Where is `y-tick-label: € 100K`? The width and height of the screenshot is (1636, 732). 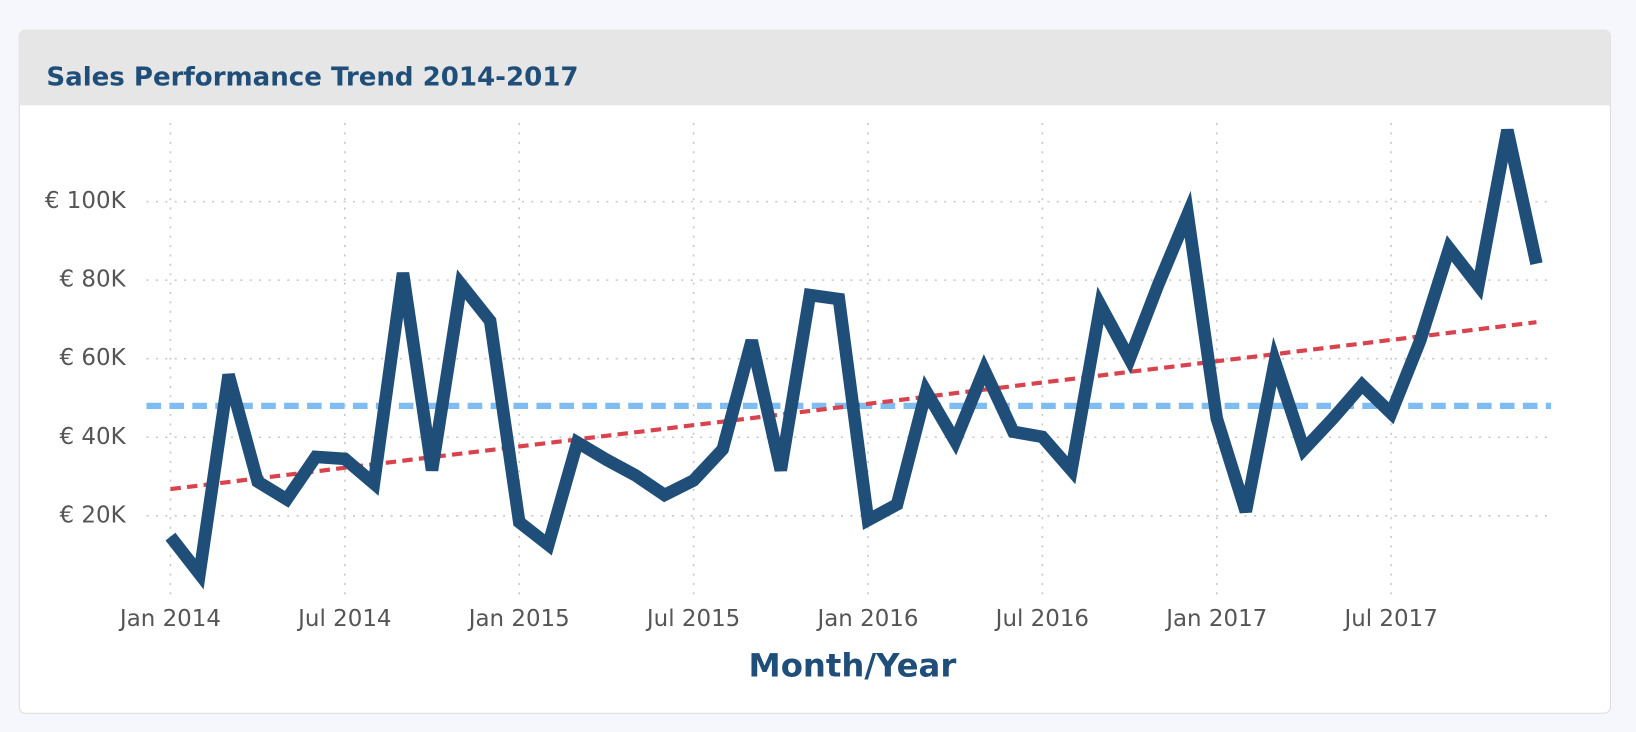 y-tick-label: € 100K is located at coordinates (86, 201).